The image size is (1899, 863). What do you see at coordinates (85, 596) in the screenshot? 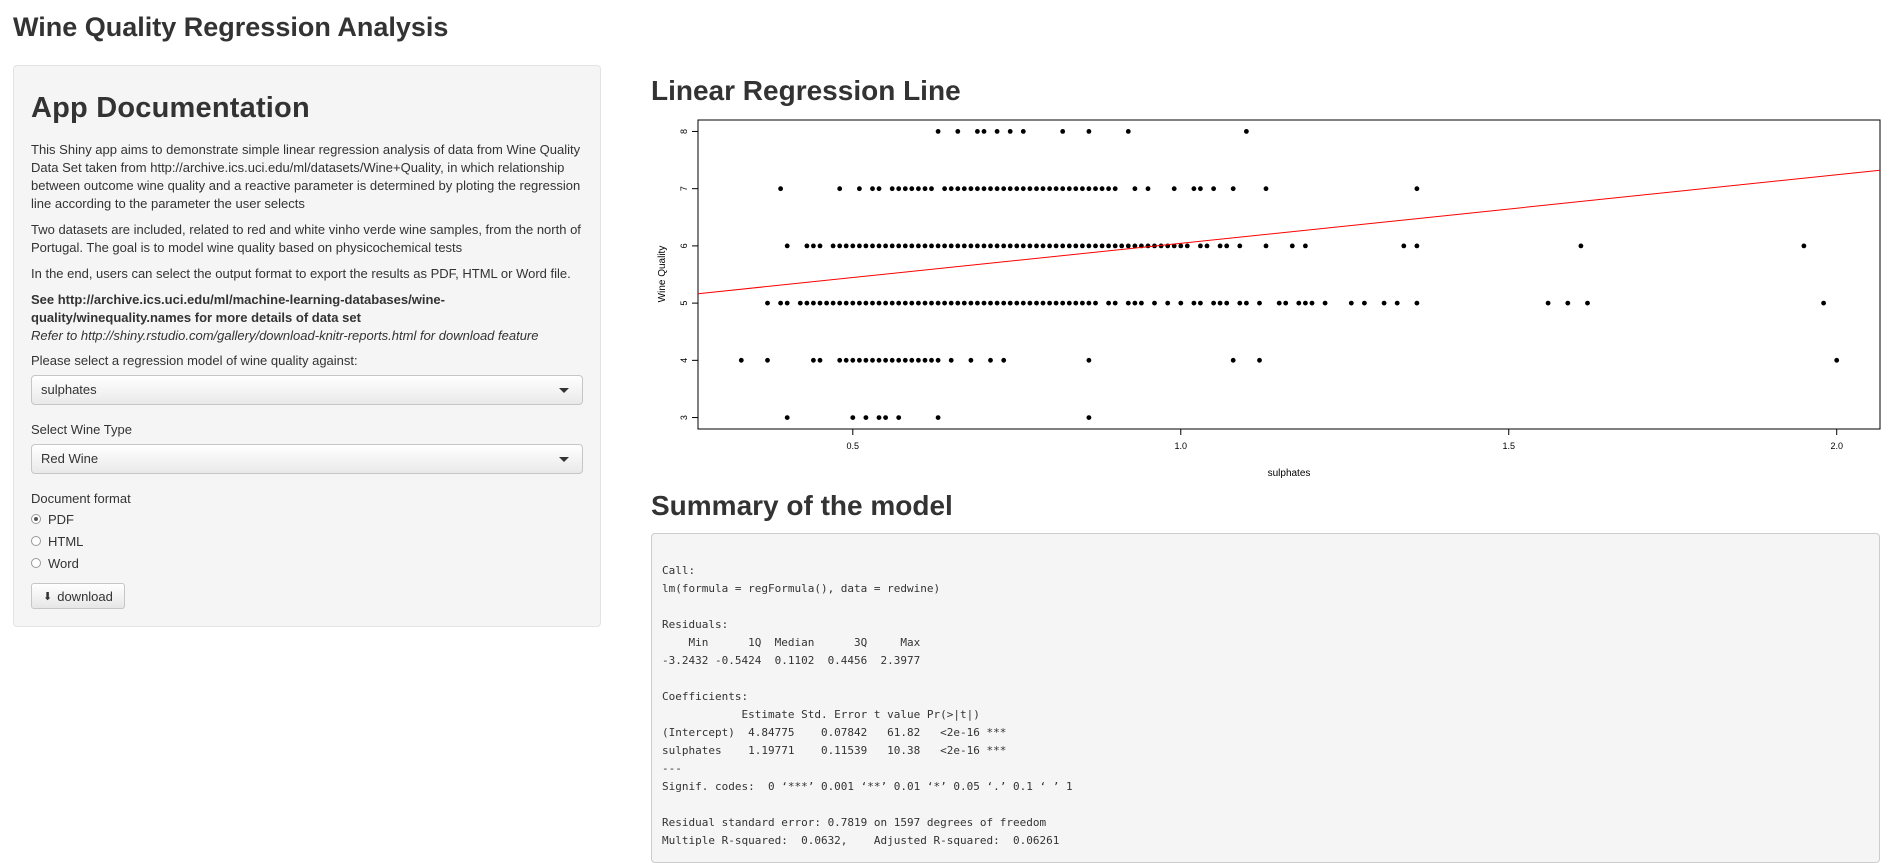
I see `download-label: download` at bounding box center [85, 596].